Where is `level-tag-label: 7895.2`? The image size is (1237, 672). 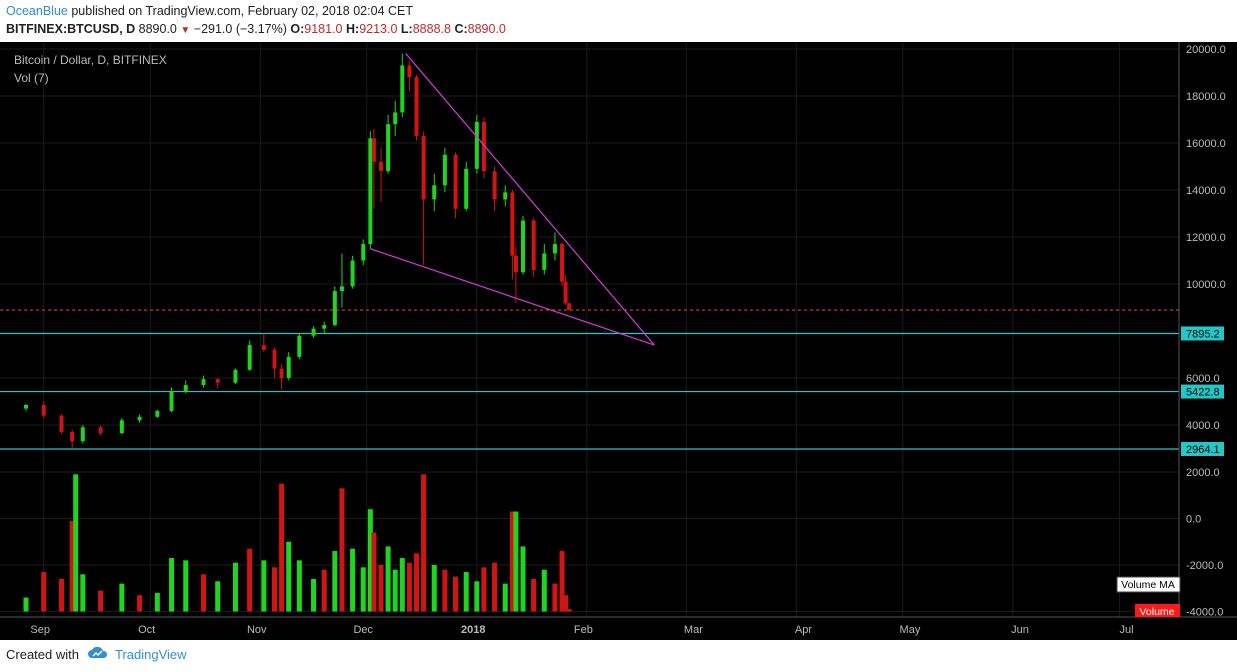 level-tag-label: 7895.2 is located at coordinates (1203, 334).